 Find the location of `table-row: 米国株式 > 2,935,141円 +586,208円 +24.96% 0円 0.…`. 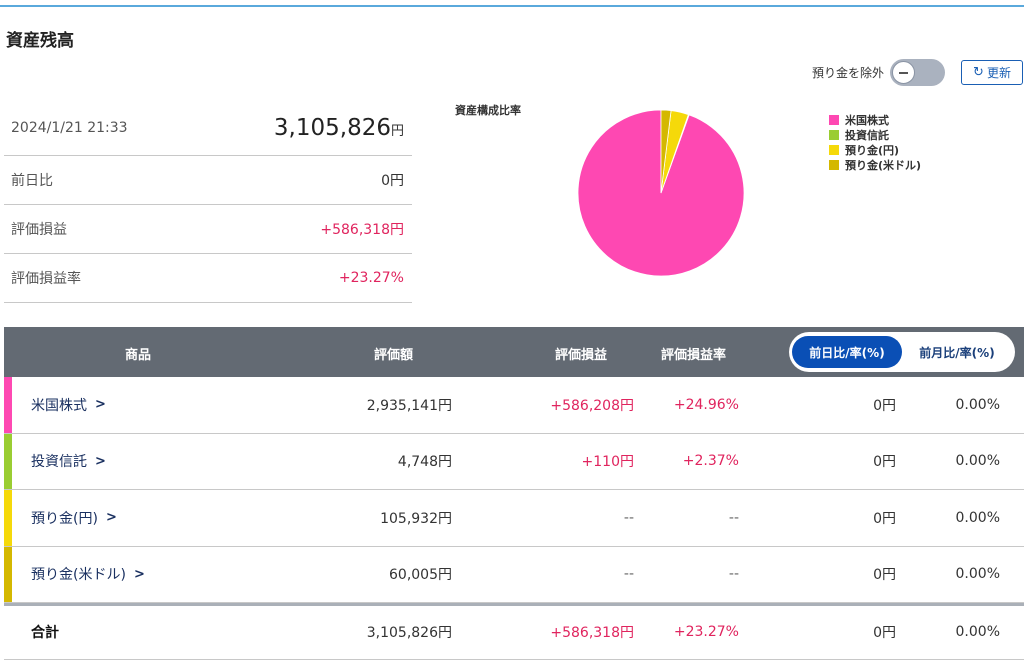

table-row: 米国株式 > 2,935,141円 +586,208円 +24.96% 0円 0.… is located at coordinates (514, 405).